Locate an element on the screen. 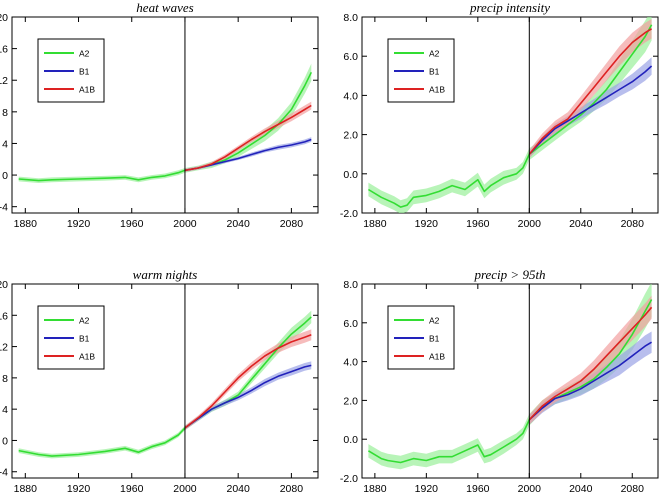 The height and width of the screenshot is (503, 669). series-line-a2 is located at coordinates (510, 381).